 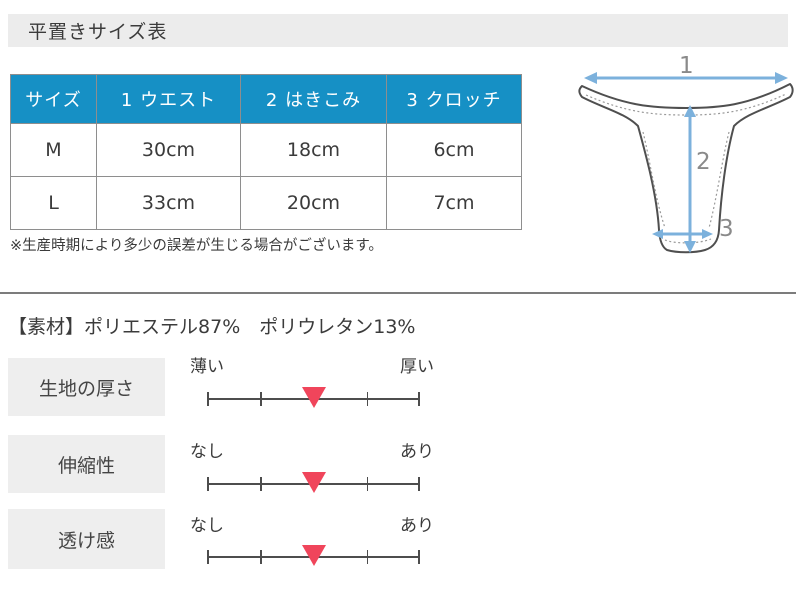 I want to click on page-title: 平置きサイズ表, so click(x=98, y=32).